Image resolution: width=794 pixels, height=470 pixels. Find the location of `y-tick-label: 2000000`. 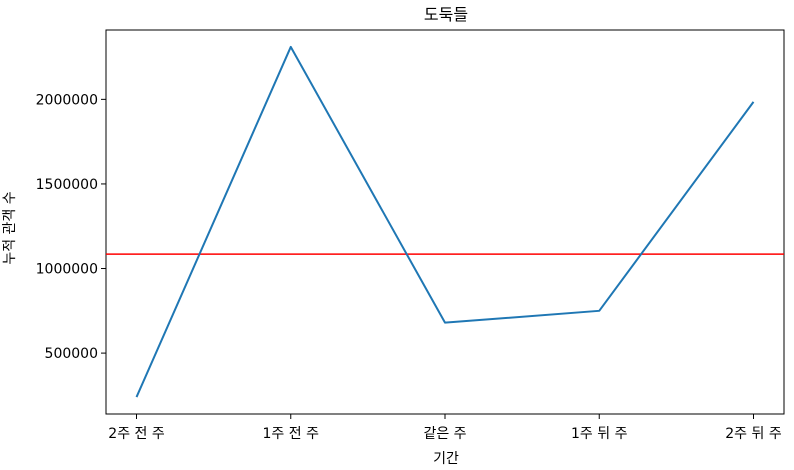

y-tick-label: 2000000 is located at coordinates (67, 100).